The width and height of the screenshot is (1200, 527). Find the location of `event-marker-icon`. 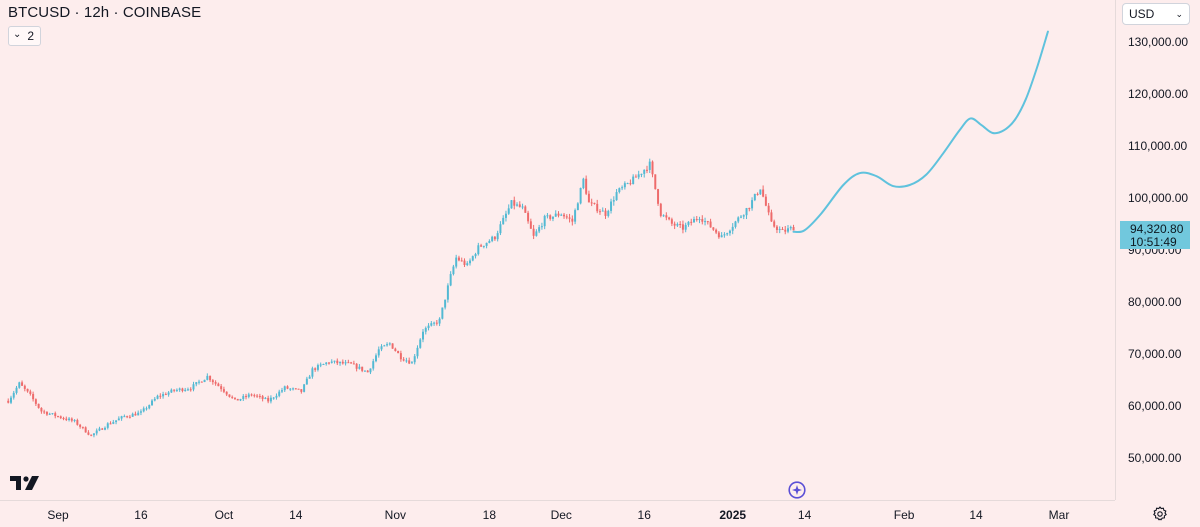

event-marker-icon is located at coordinates (797, 490).